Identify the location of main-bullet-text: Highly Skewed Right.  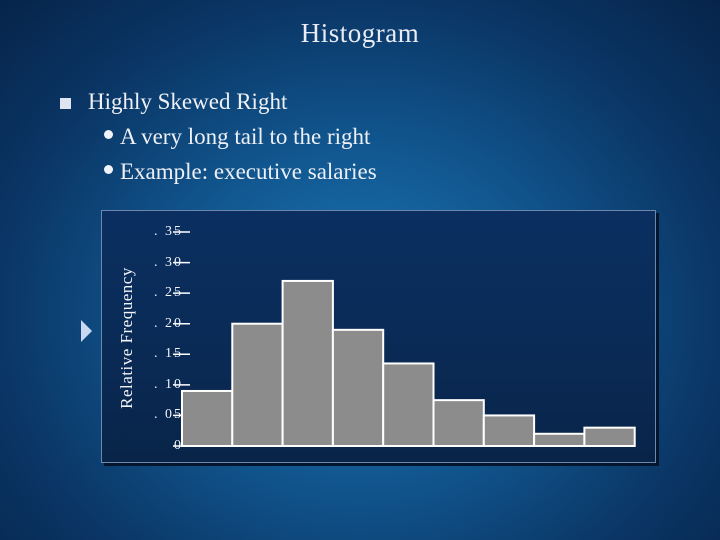
(188, 101).